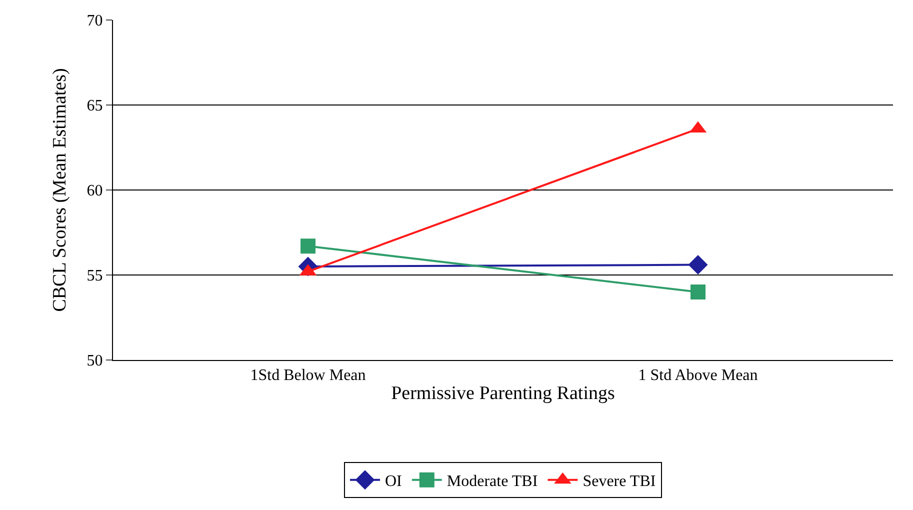 This screenshot has height=510, width=913. Describe the element at coordinates (60, 190) in the screenshot. I see `y-axis-title: CBCL Scores (Mean Estimates)` at that location.